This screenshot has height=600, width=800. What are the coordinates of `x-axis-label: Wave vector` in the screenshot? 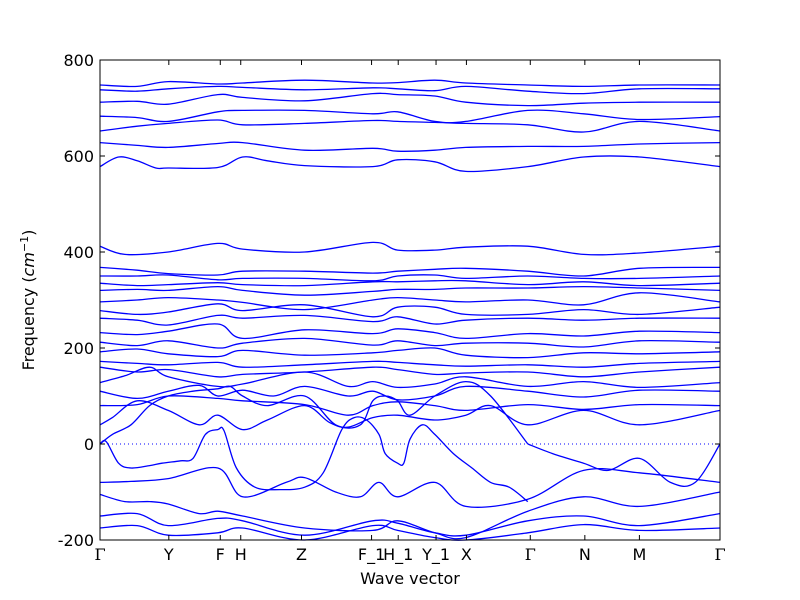 It's located at (410, 578).